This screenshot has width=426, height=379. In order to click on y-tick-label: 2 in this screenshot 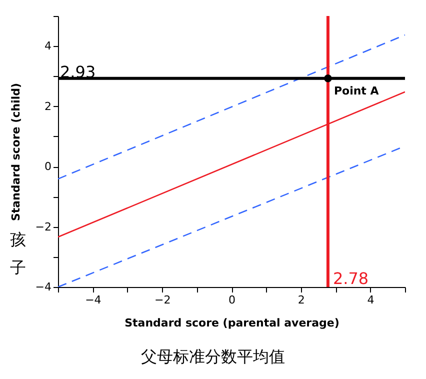, I will do `click(48, 106)`.